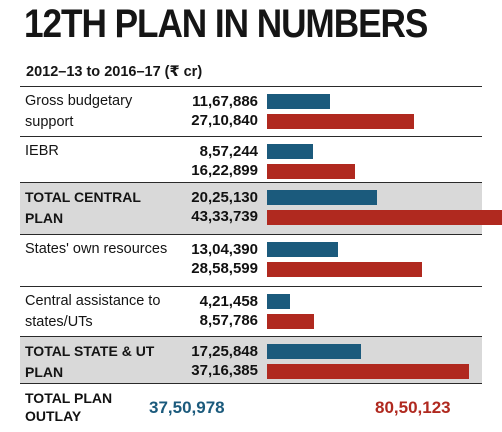 The image size is (502, 432). What do you see at coordinates (224, 197) in the screenshot?
I see `value-label-2012: 20,25,130` at bounding box center [224, 197].